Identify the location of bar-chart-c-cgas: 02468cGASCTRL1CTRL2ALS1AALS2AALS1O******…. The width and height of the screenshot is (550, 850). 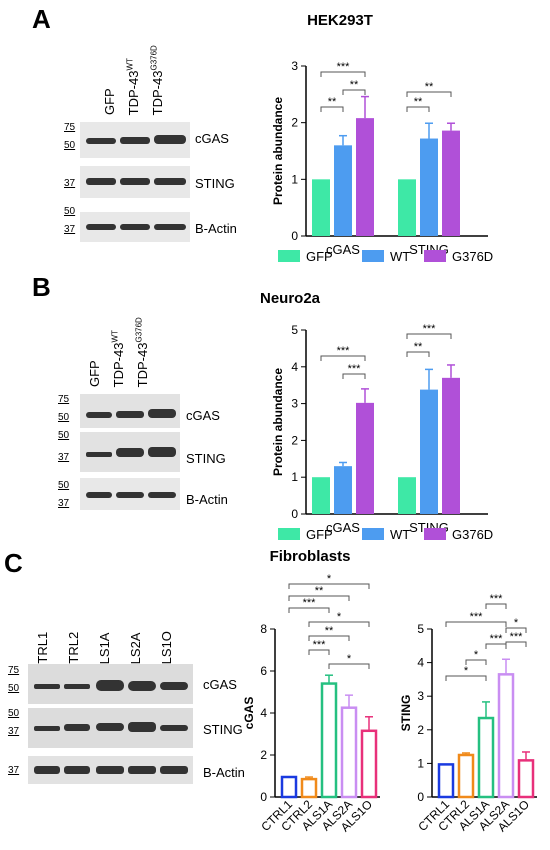
(311, 703).